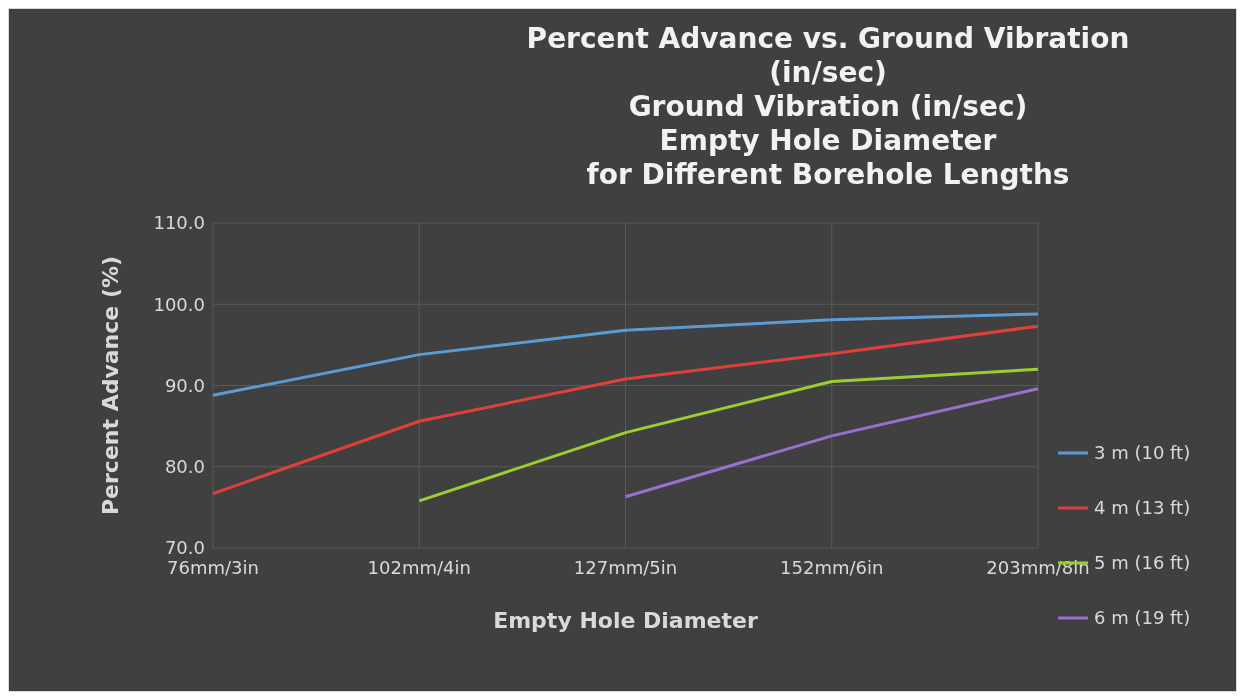 The image size is (1245, 700). Describe the element at coordinates (184, 548) in the screenshot. I see `y-tick-label: 70.0` at that location.